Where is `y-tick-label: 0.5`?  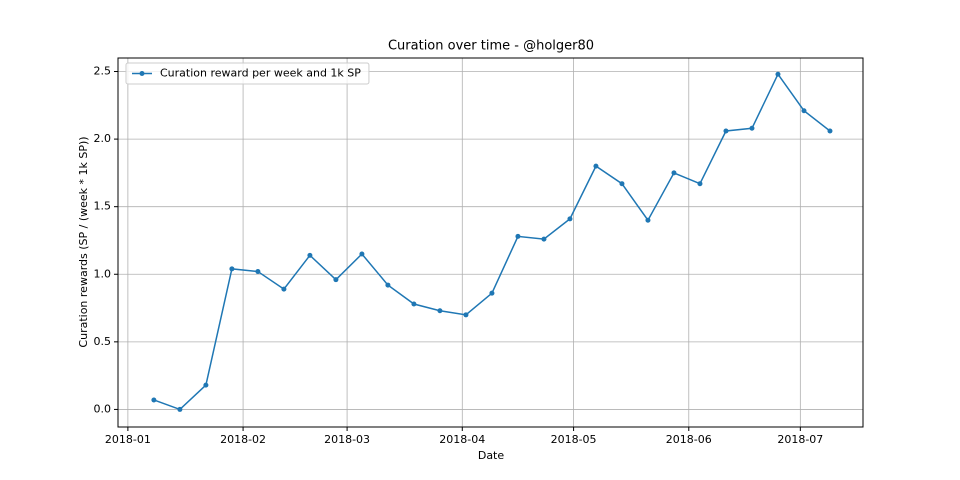 y-tick-label: 0.5 is located at coordinates (103, 341).